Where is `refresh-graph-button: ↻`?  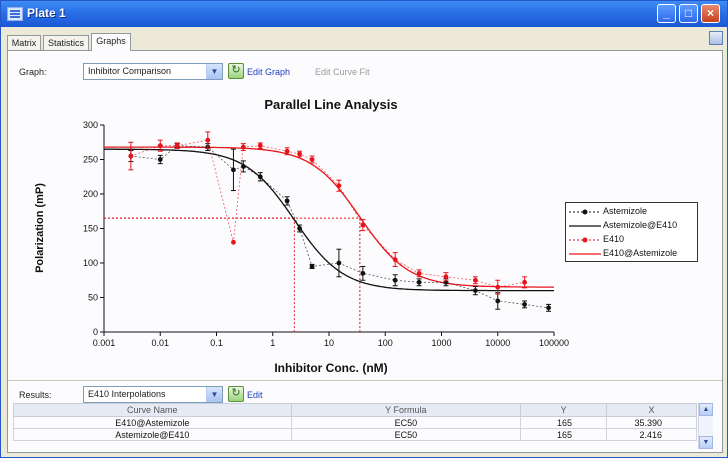
refresh-graph-button: ↻ is located at coordinates (236, 71).